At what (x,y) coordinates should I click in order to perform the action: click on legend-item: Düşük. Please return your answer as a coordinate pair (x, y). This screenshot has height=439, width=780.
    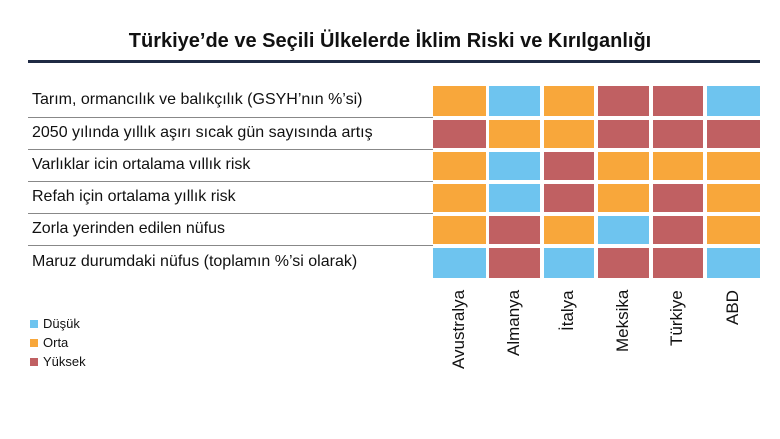
    Looking at the image, I should click on (55, 323).